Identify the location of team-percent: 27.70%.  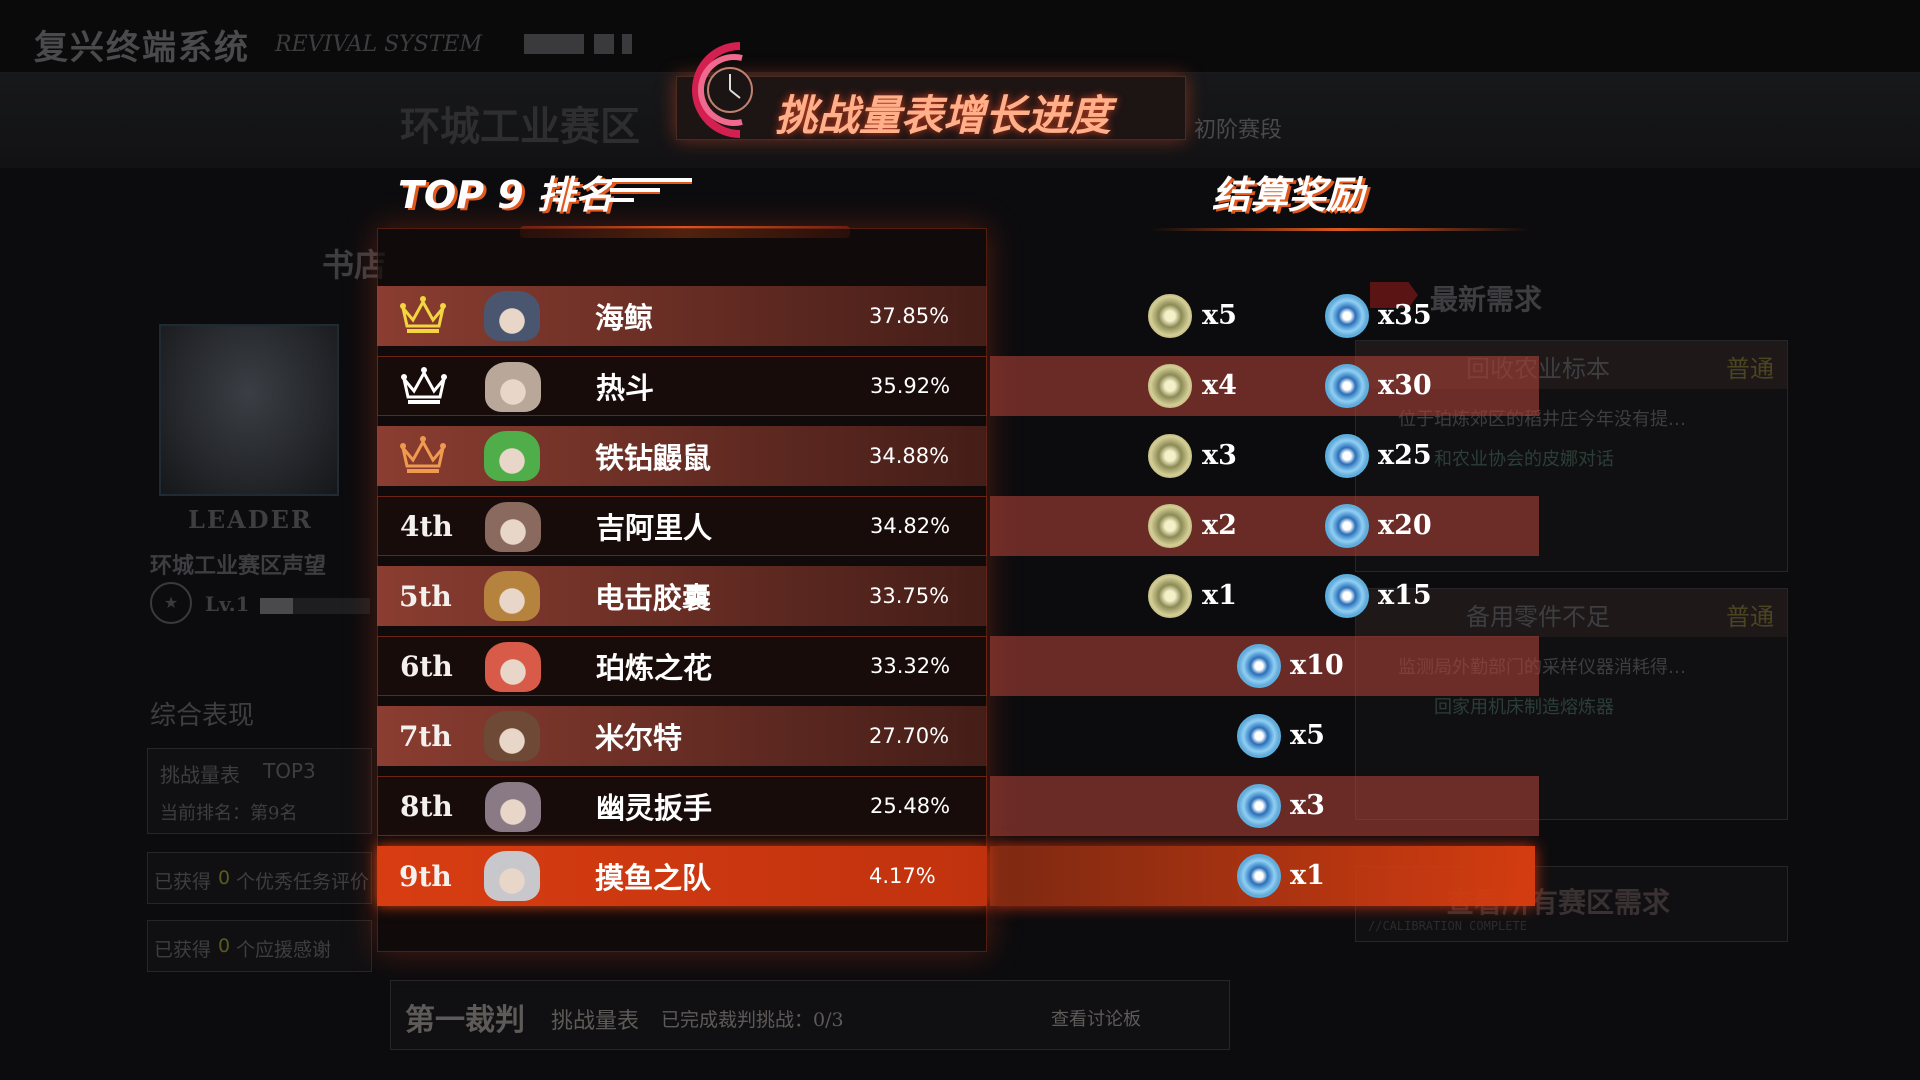
(909, 736).